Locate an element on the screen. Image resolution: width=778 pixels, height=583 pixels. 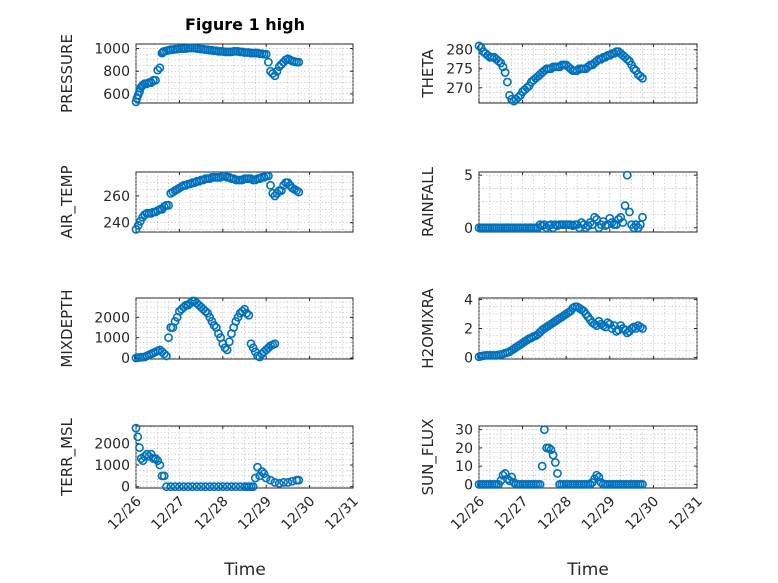
y-axis-label: SUN_FLUX is located at coordinates (428, 457).